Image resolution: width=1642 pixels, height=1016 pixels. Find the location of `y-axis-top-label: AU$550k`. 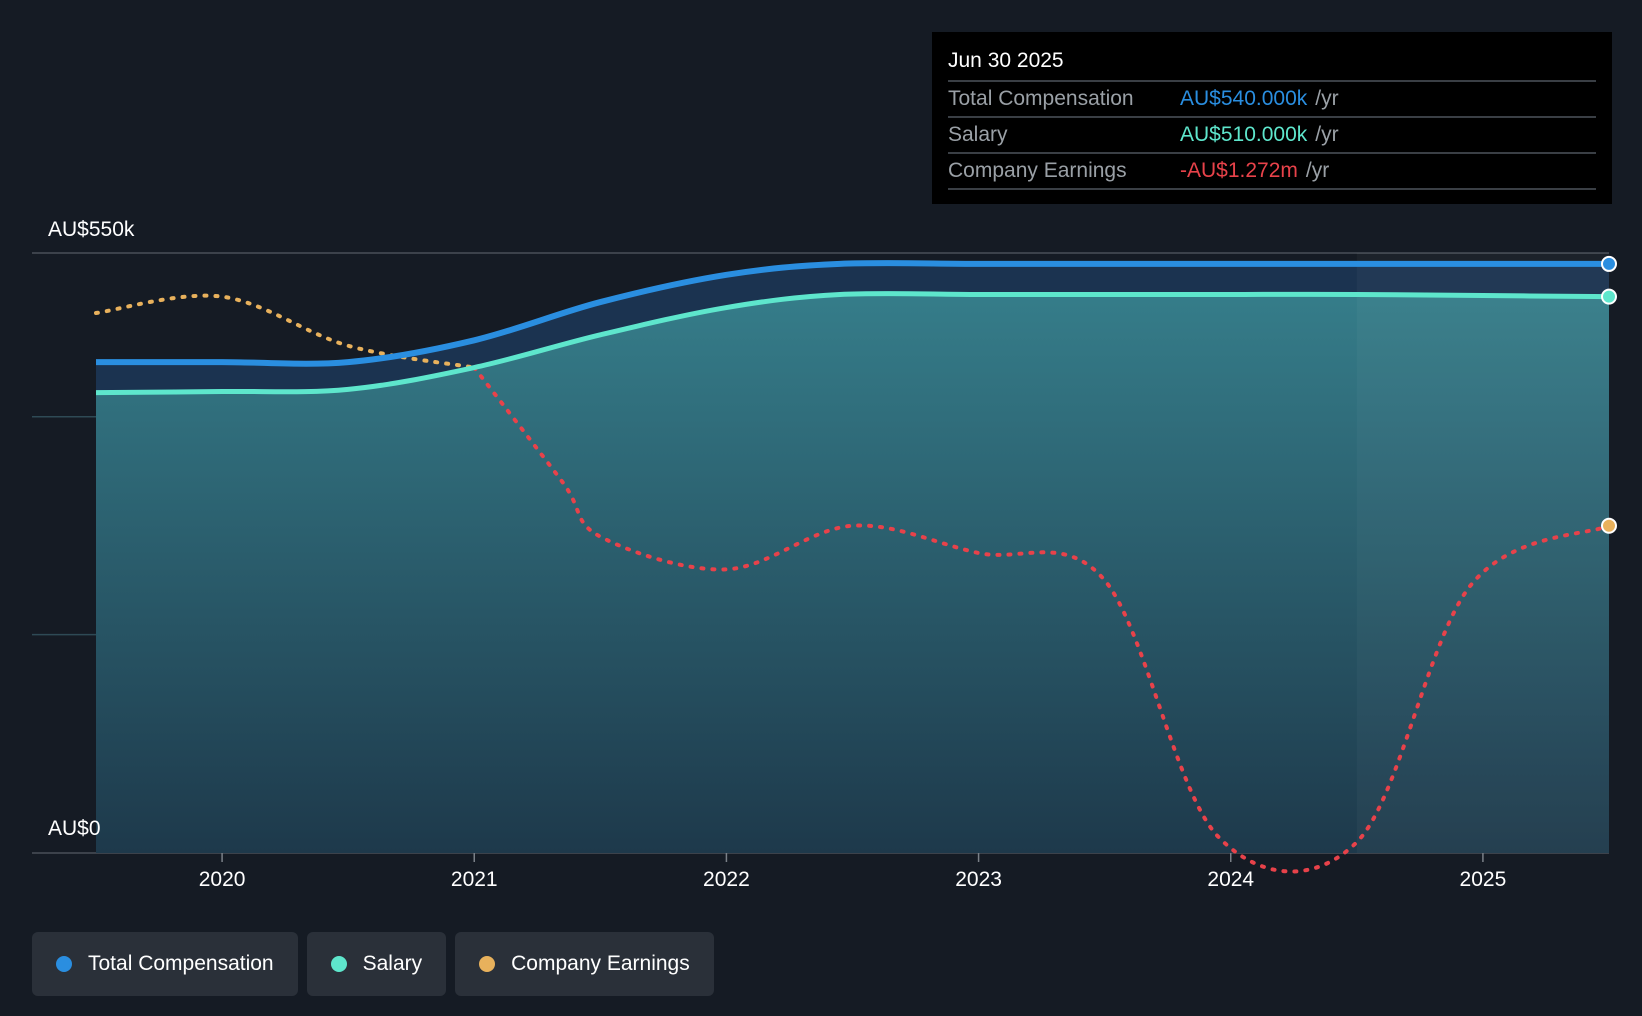

y-axis-top-label: AU$550k is located at coordinates (91, 229).